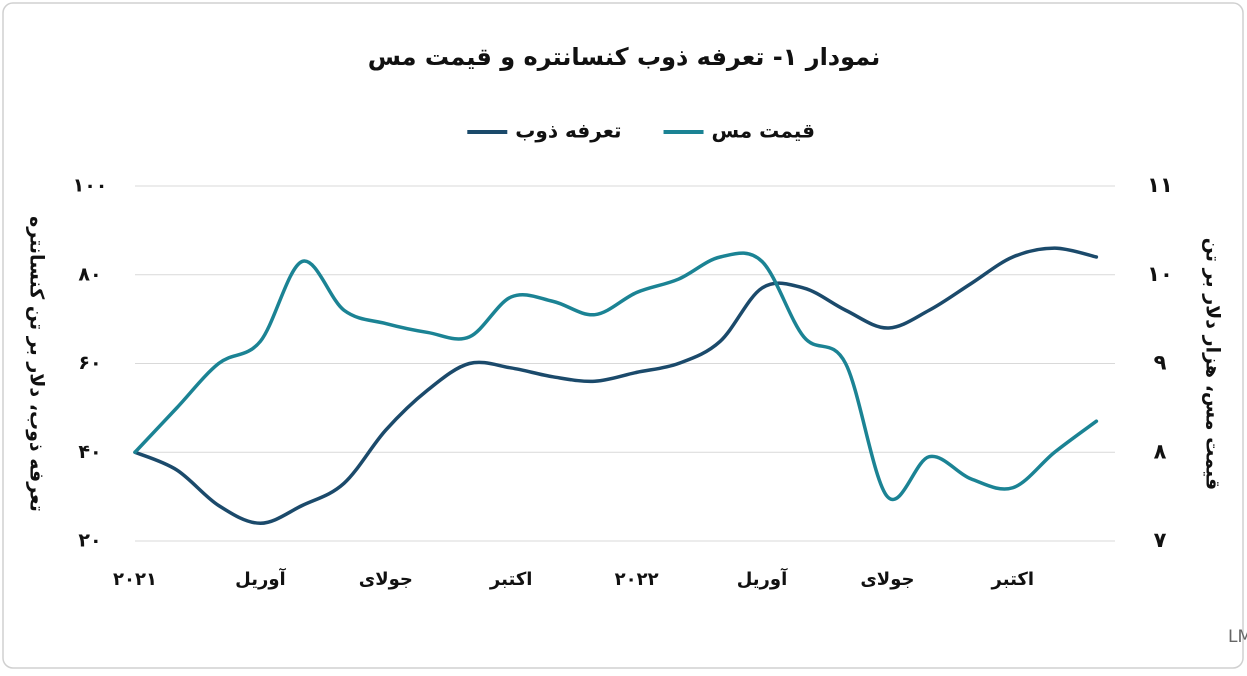 This screenshot has width=1247, height=676. I want to click on y-tick-label: ۱۰۰, so click(90, 186).